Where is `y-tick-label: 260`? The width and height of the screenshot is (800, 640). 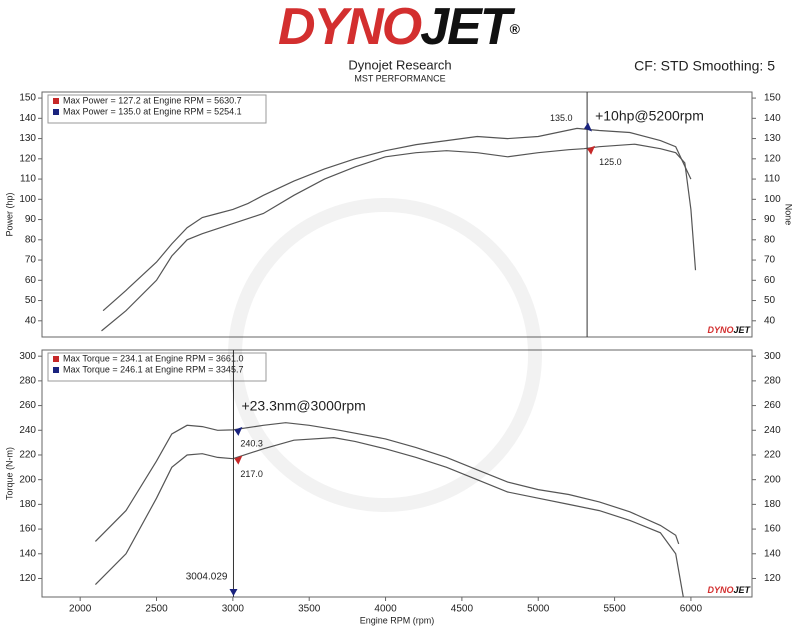 y-tick-label: 260 is located at coordinates (27, 405).